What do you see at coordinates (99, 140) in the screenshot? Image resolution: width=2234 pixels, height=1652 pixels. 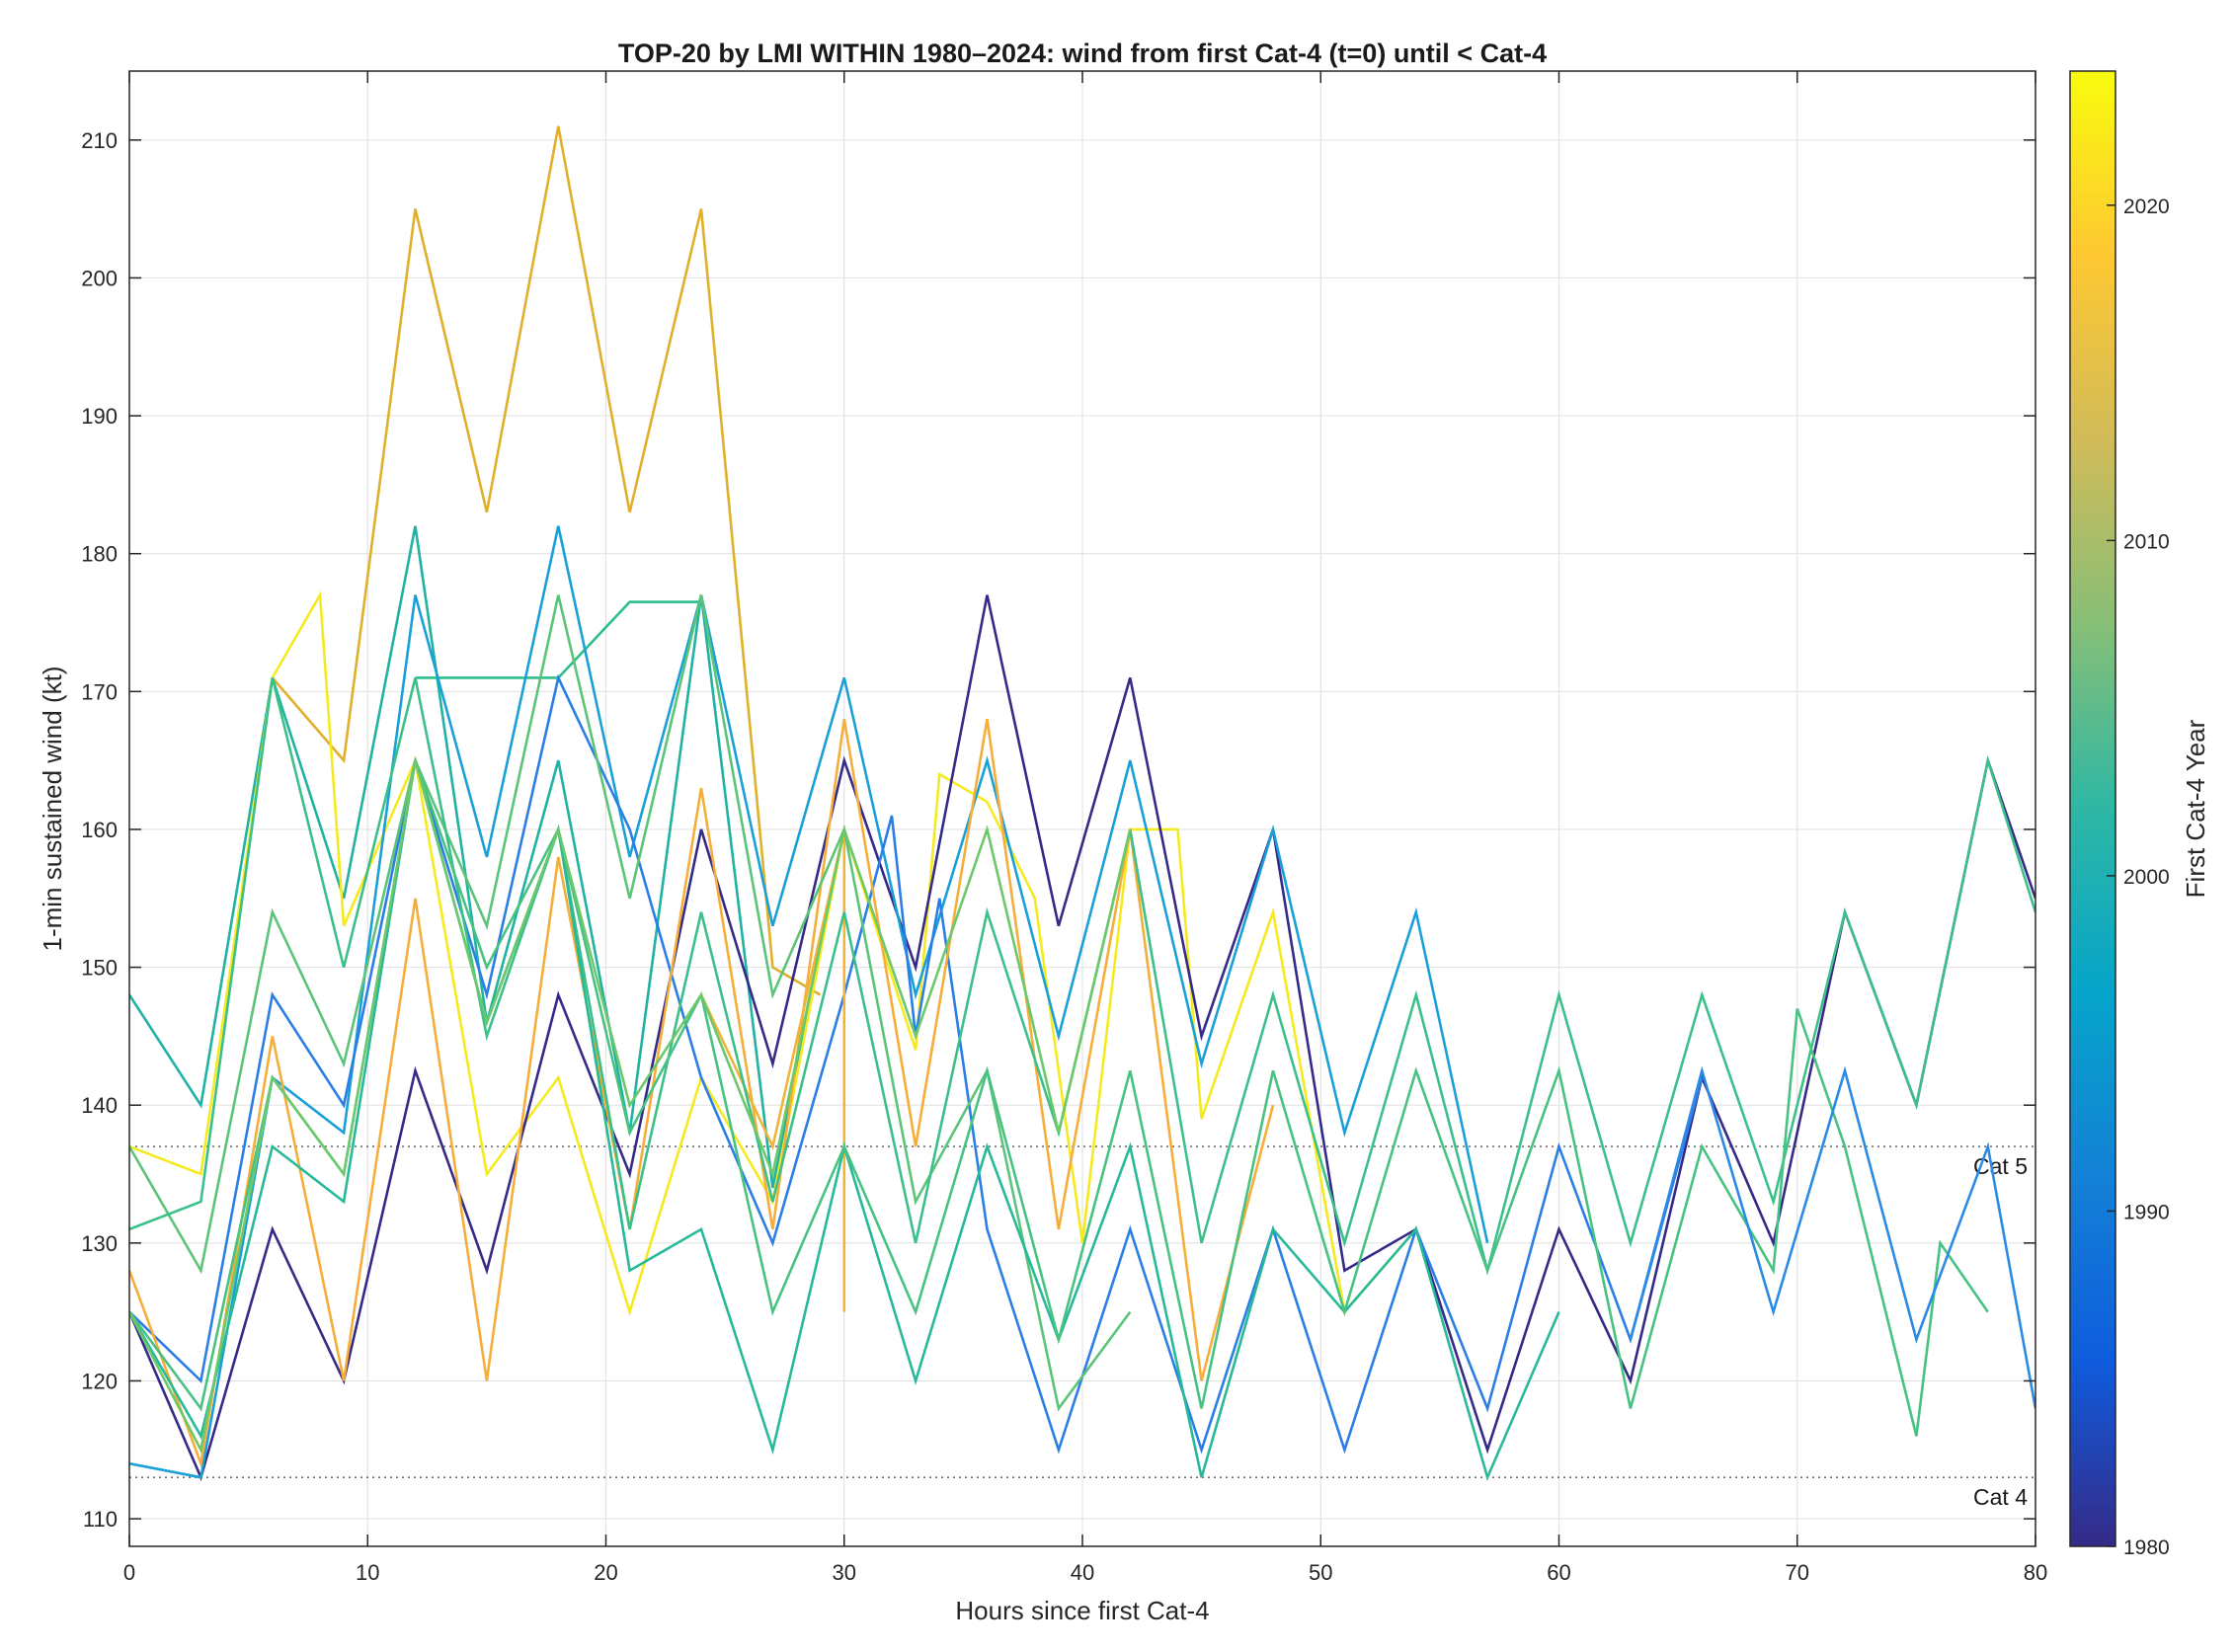 I see `y-tick-label: 210` at bounding box center [99, 140].